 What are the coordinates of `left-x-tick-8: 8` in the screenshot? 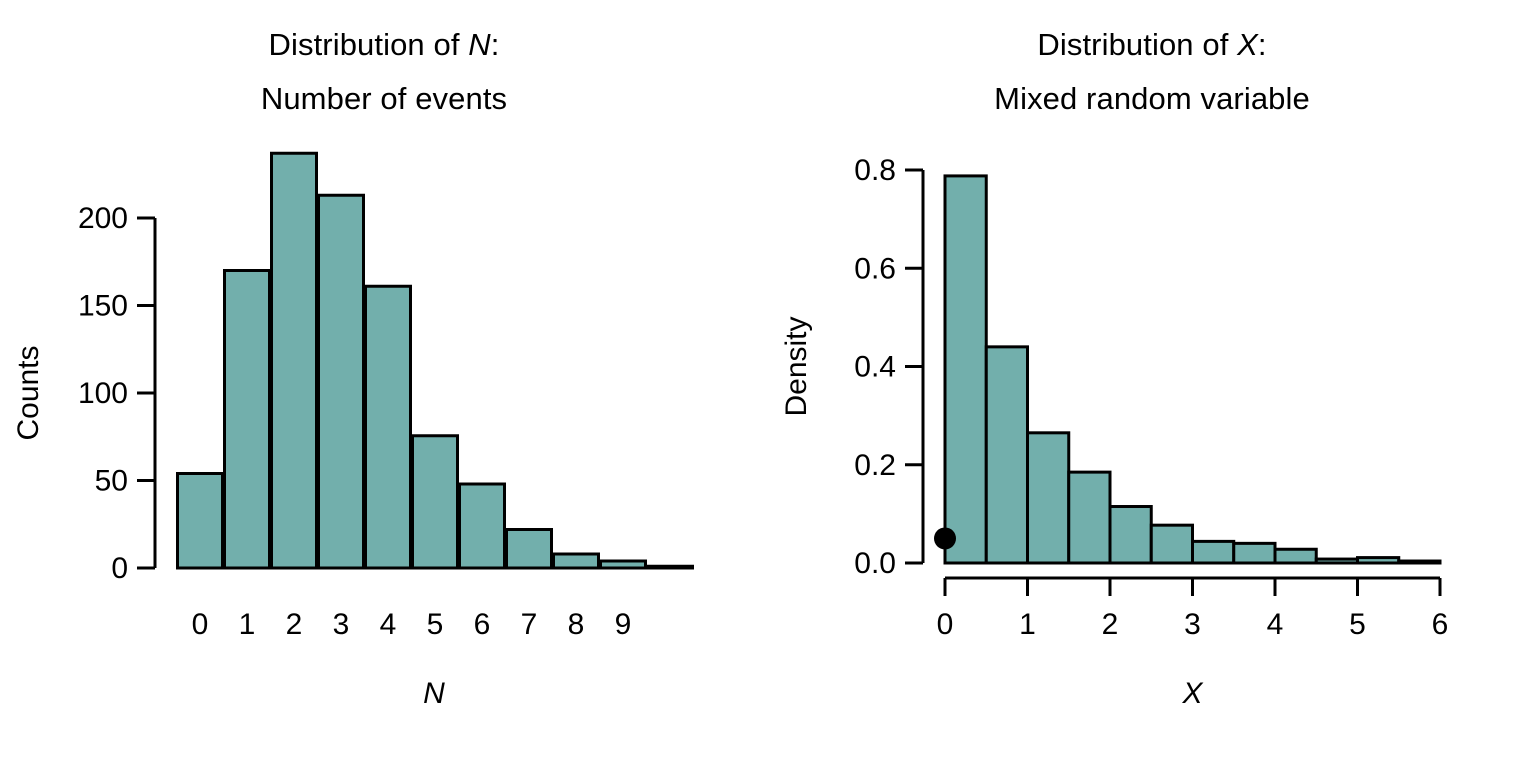 It's located at (576, 624).